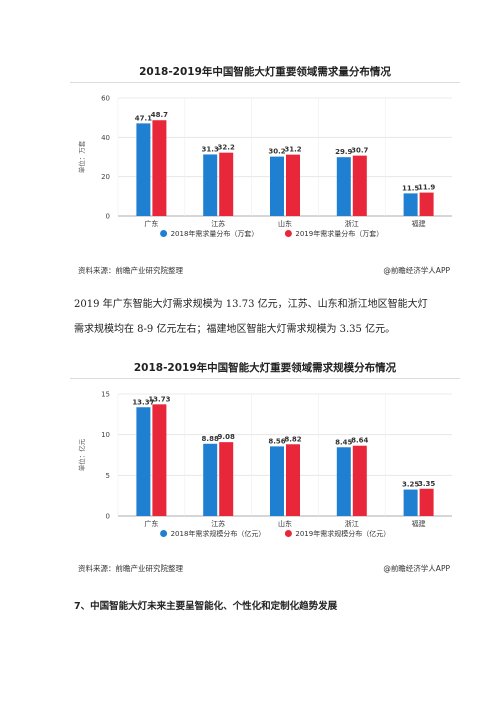 The width and height of the screenshot is (500, 707). What do you see at coordinates (159, 399) in the screenshot?
I see `data-label: 13.73` at bounding box center [159, 399].